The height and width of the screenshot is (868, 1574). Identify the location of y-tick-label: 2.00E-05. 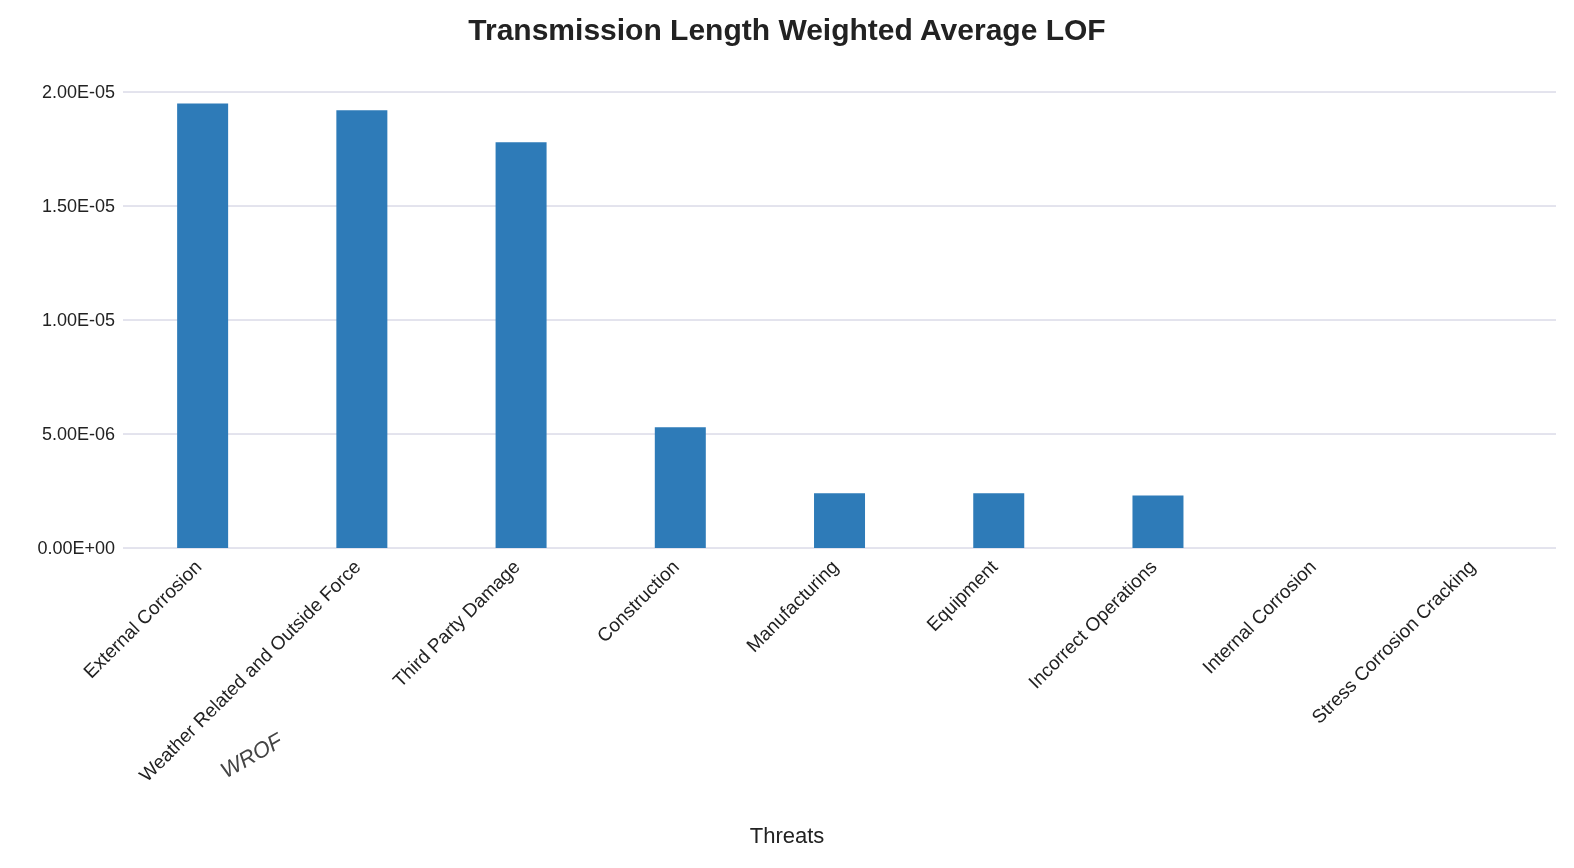
(78, 92).